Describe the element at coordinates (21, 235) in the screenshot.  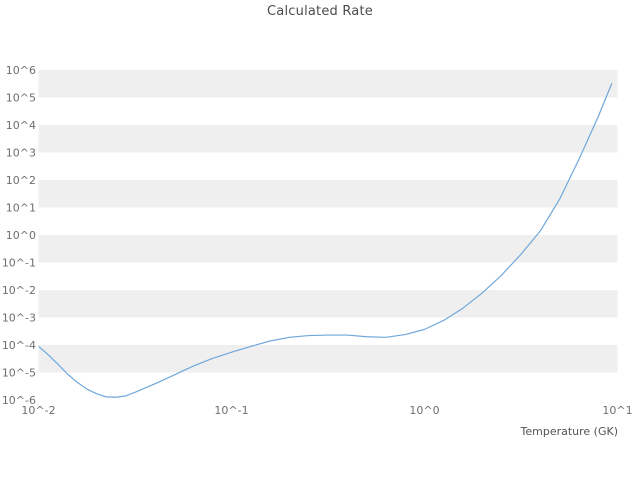
I see `y-tick-label: 10^0` at that location.